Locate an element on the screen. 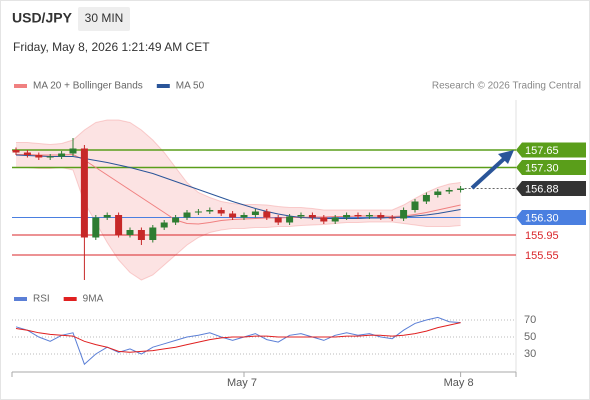  level-label: 155.55 is located at coordinates (542, 256).